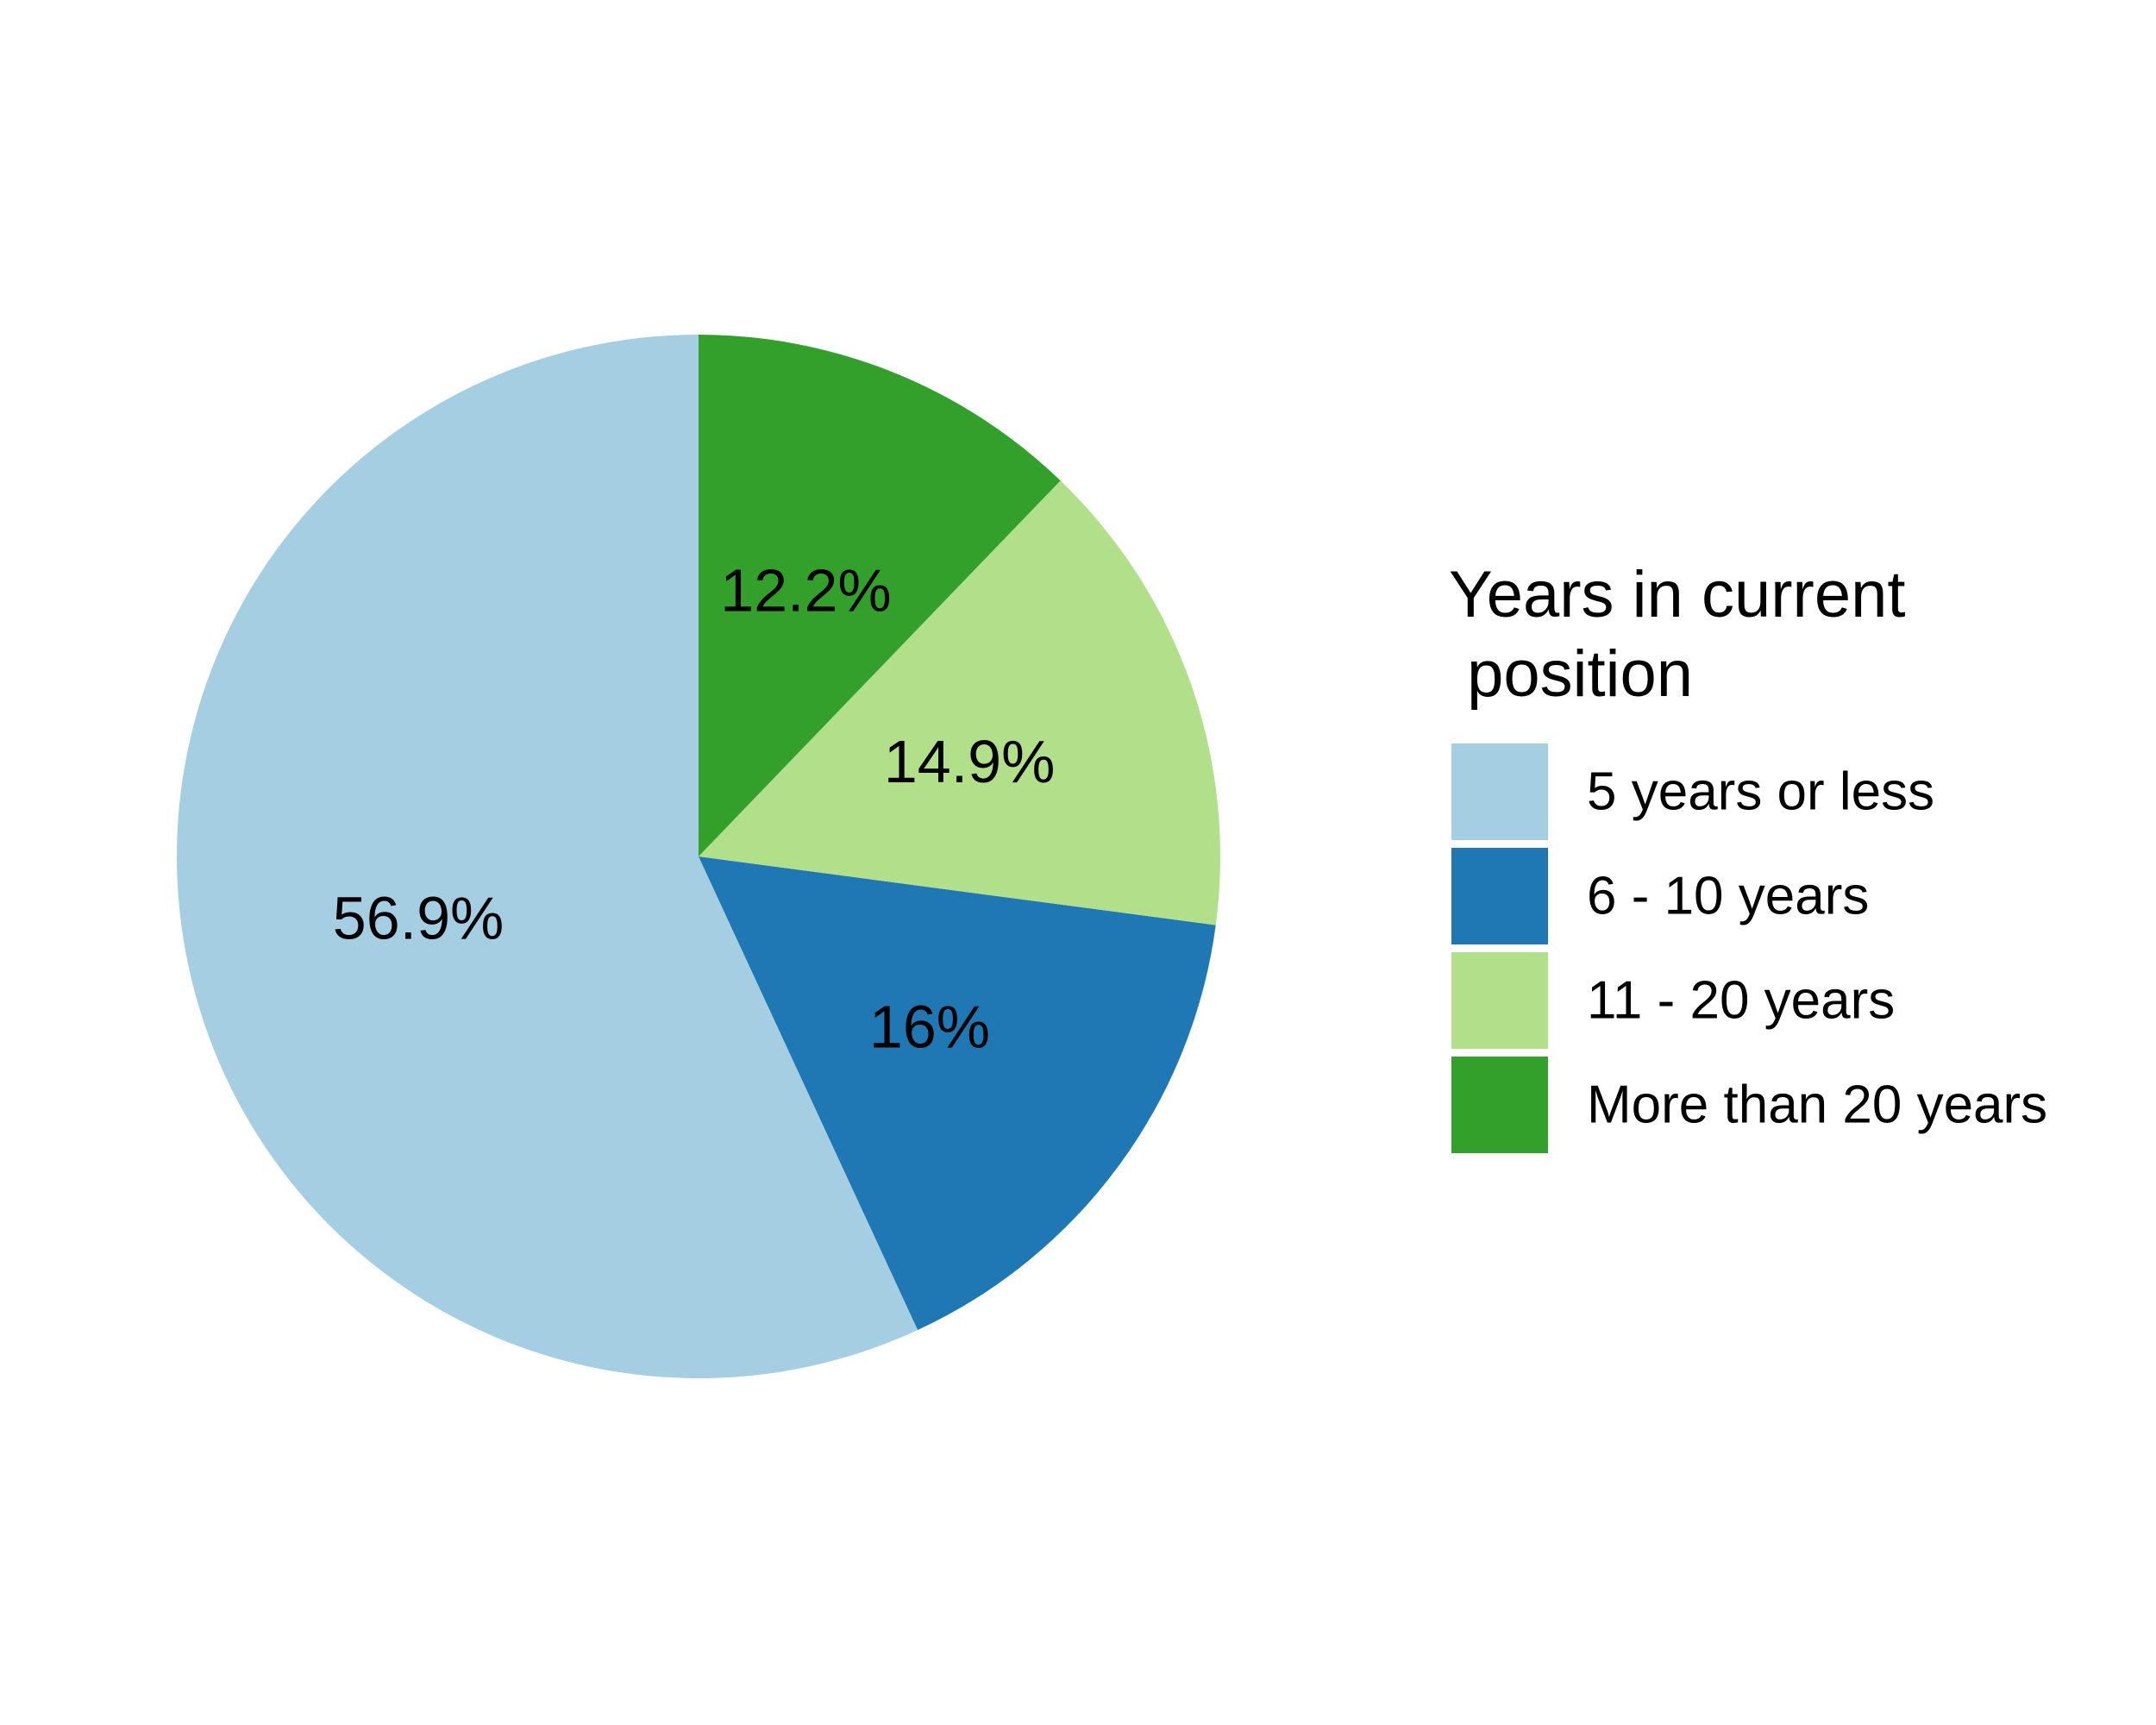 The width and height of the screenshot is (2156, 1725). I want to click on legend-title-line-1: Years in current, so click(1677, 595).